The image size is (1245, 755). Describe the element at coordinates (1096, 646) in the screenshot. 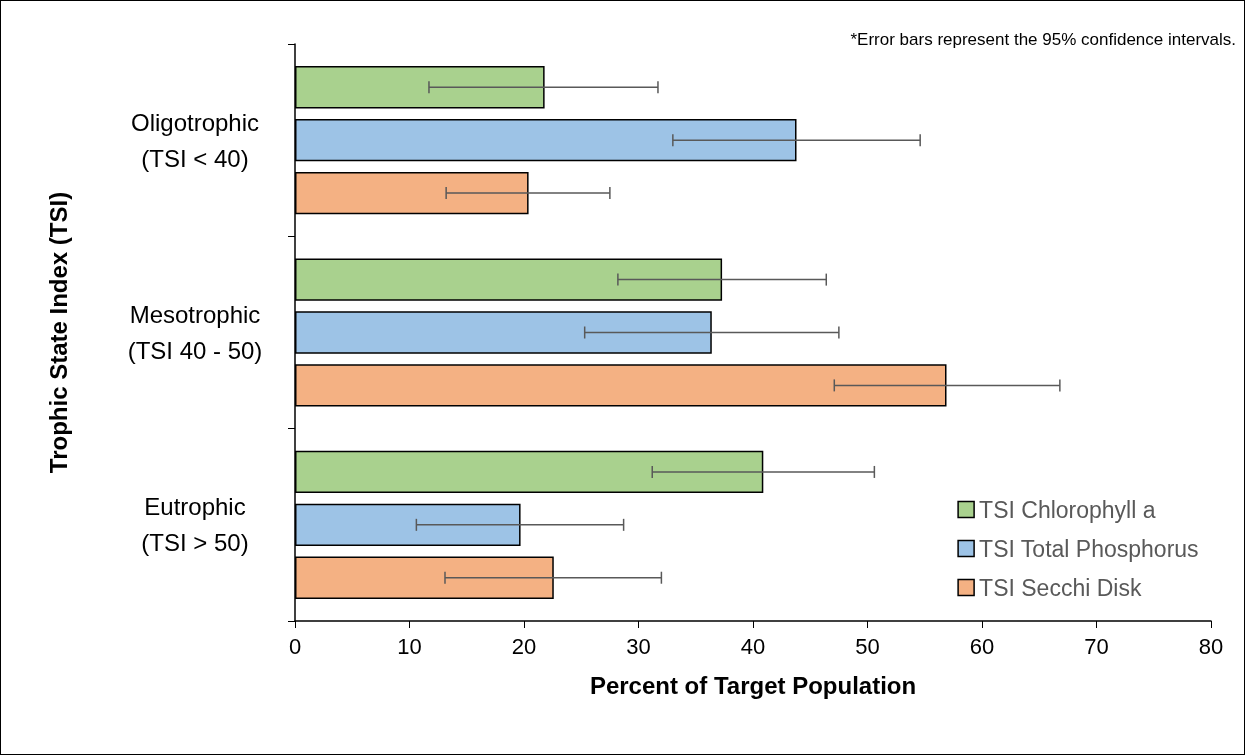

I see `x-tick-label: 70` at that location.